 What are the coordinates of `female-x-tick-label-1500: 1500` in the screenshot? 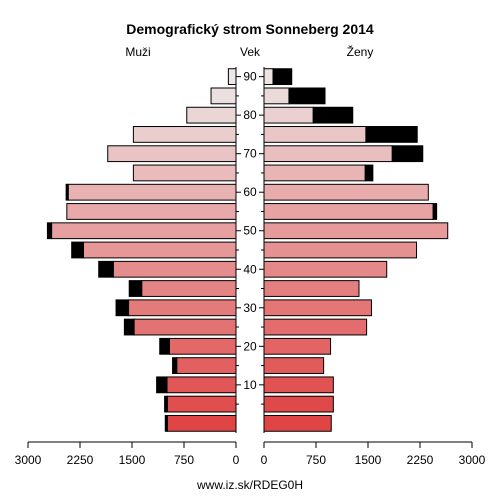 It's located at (368, 460).